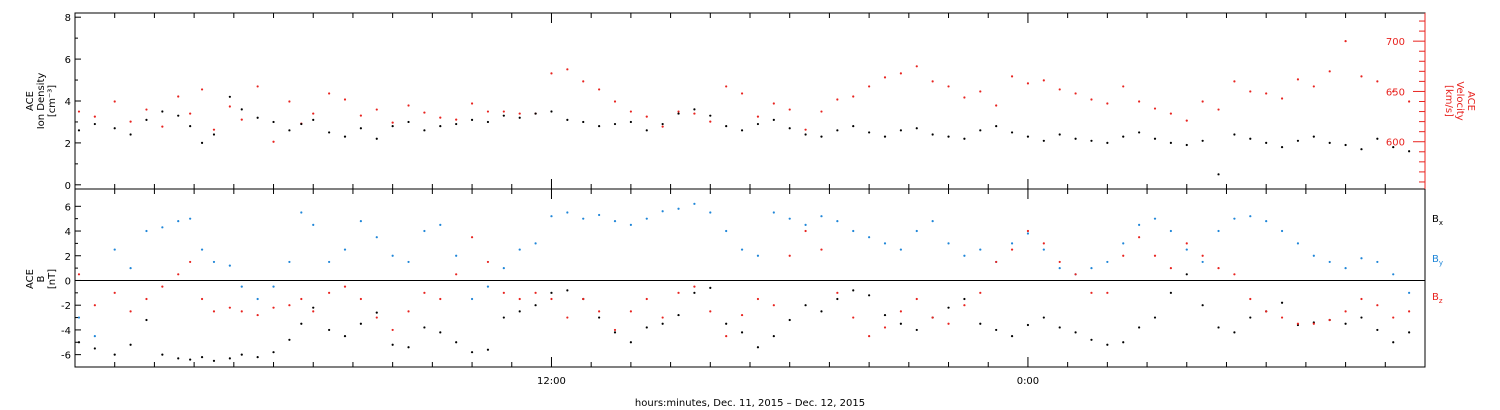 The image size is (1500, 410). I want to click on top-right-tick-label: 650, so click(1395, 92).